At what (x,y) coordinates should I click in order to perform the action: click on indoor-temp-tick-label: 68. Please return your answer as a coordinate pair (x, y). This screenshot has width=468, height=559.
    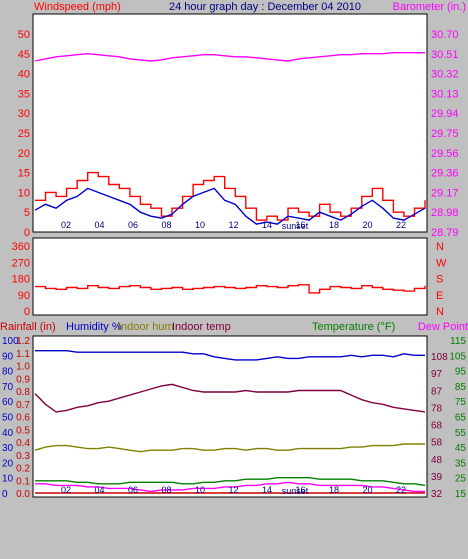
    Looking at the image, I should click on (437, 426).